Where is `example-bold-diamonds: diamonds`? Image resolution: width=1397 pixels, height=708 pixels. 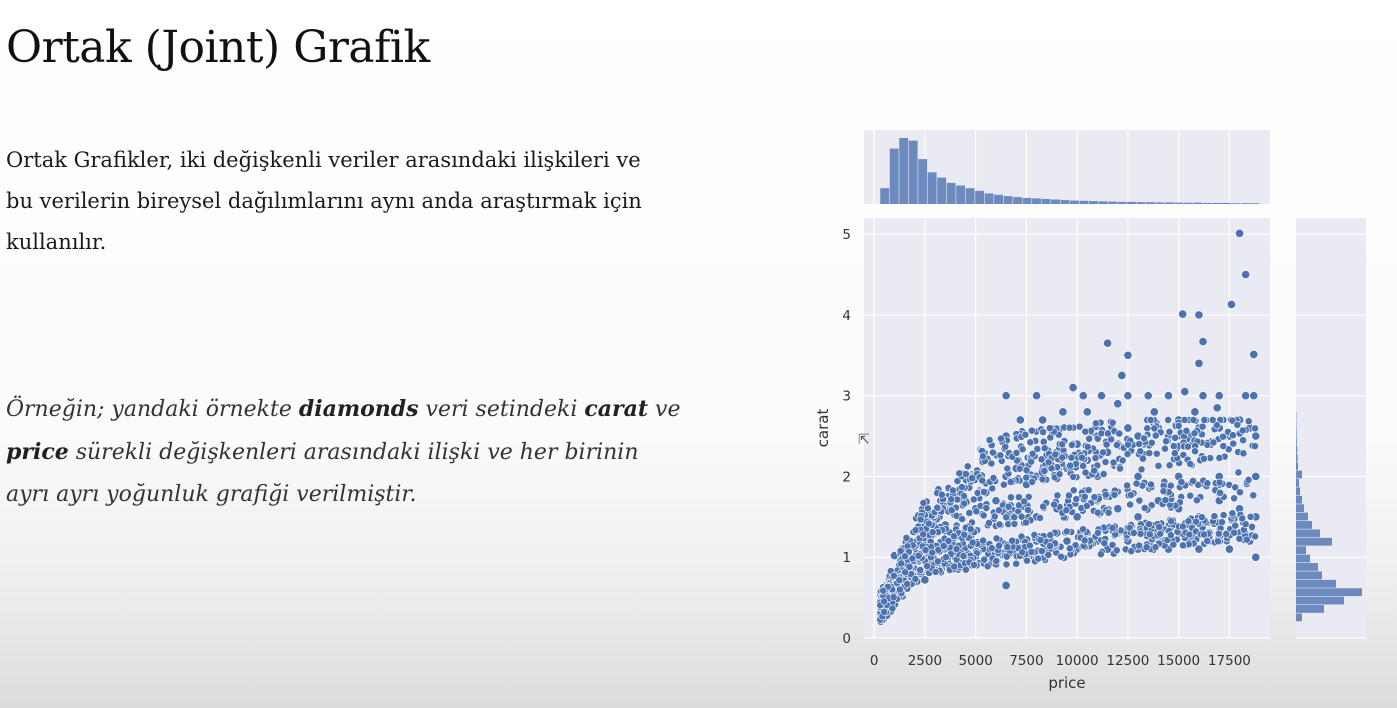
example-bold-diamonds: diamonds is located at coordinates (358, 409).